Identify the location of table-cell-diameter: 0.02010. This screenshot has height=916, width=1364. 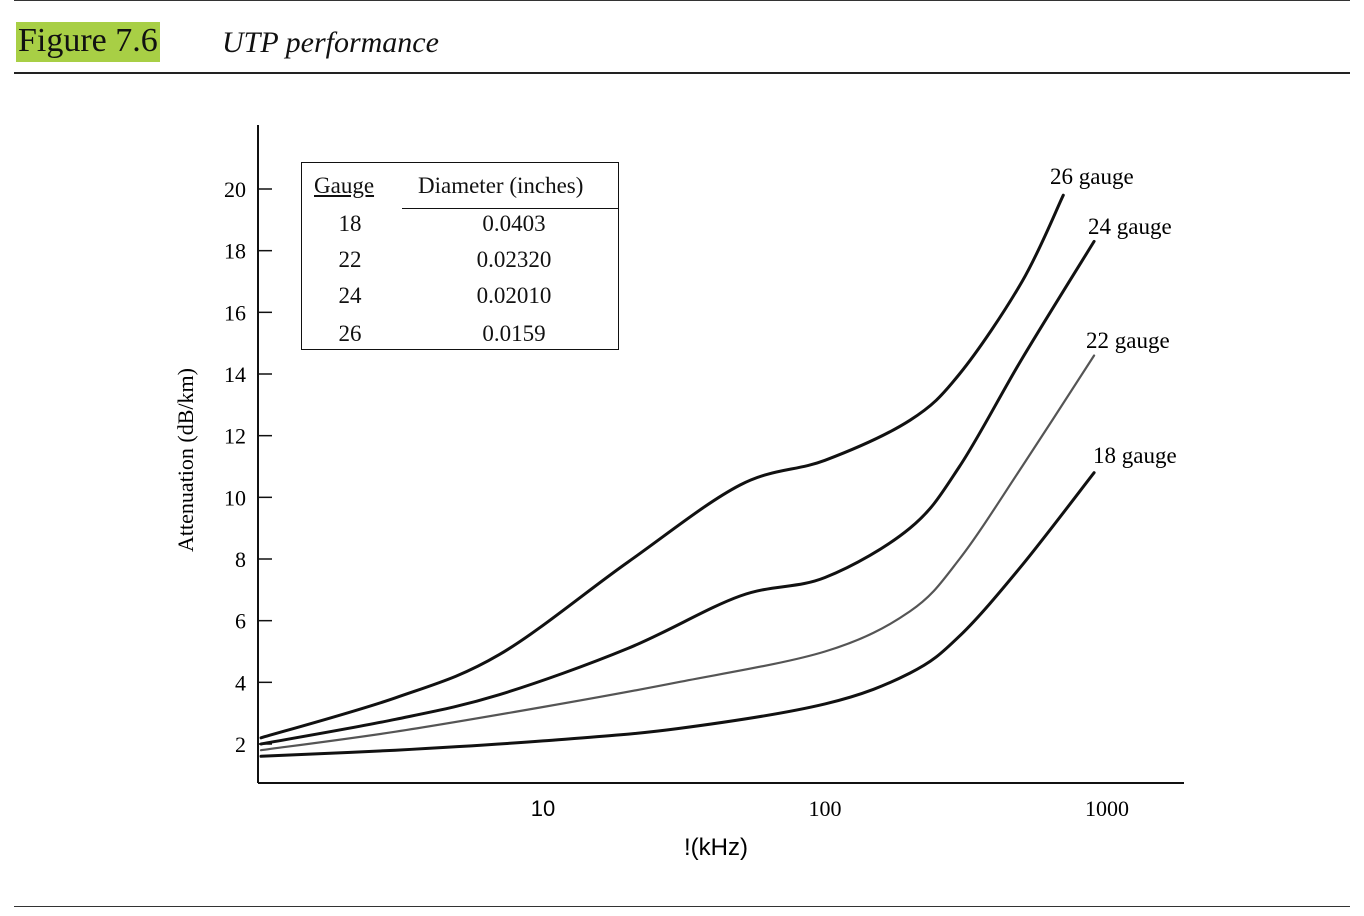
(514, 295).